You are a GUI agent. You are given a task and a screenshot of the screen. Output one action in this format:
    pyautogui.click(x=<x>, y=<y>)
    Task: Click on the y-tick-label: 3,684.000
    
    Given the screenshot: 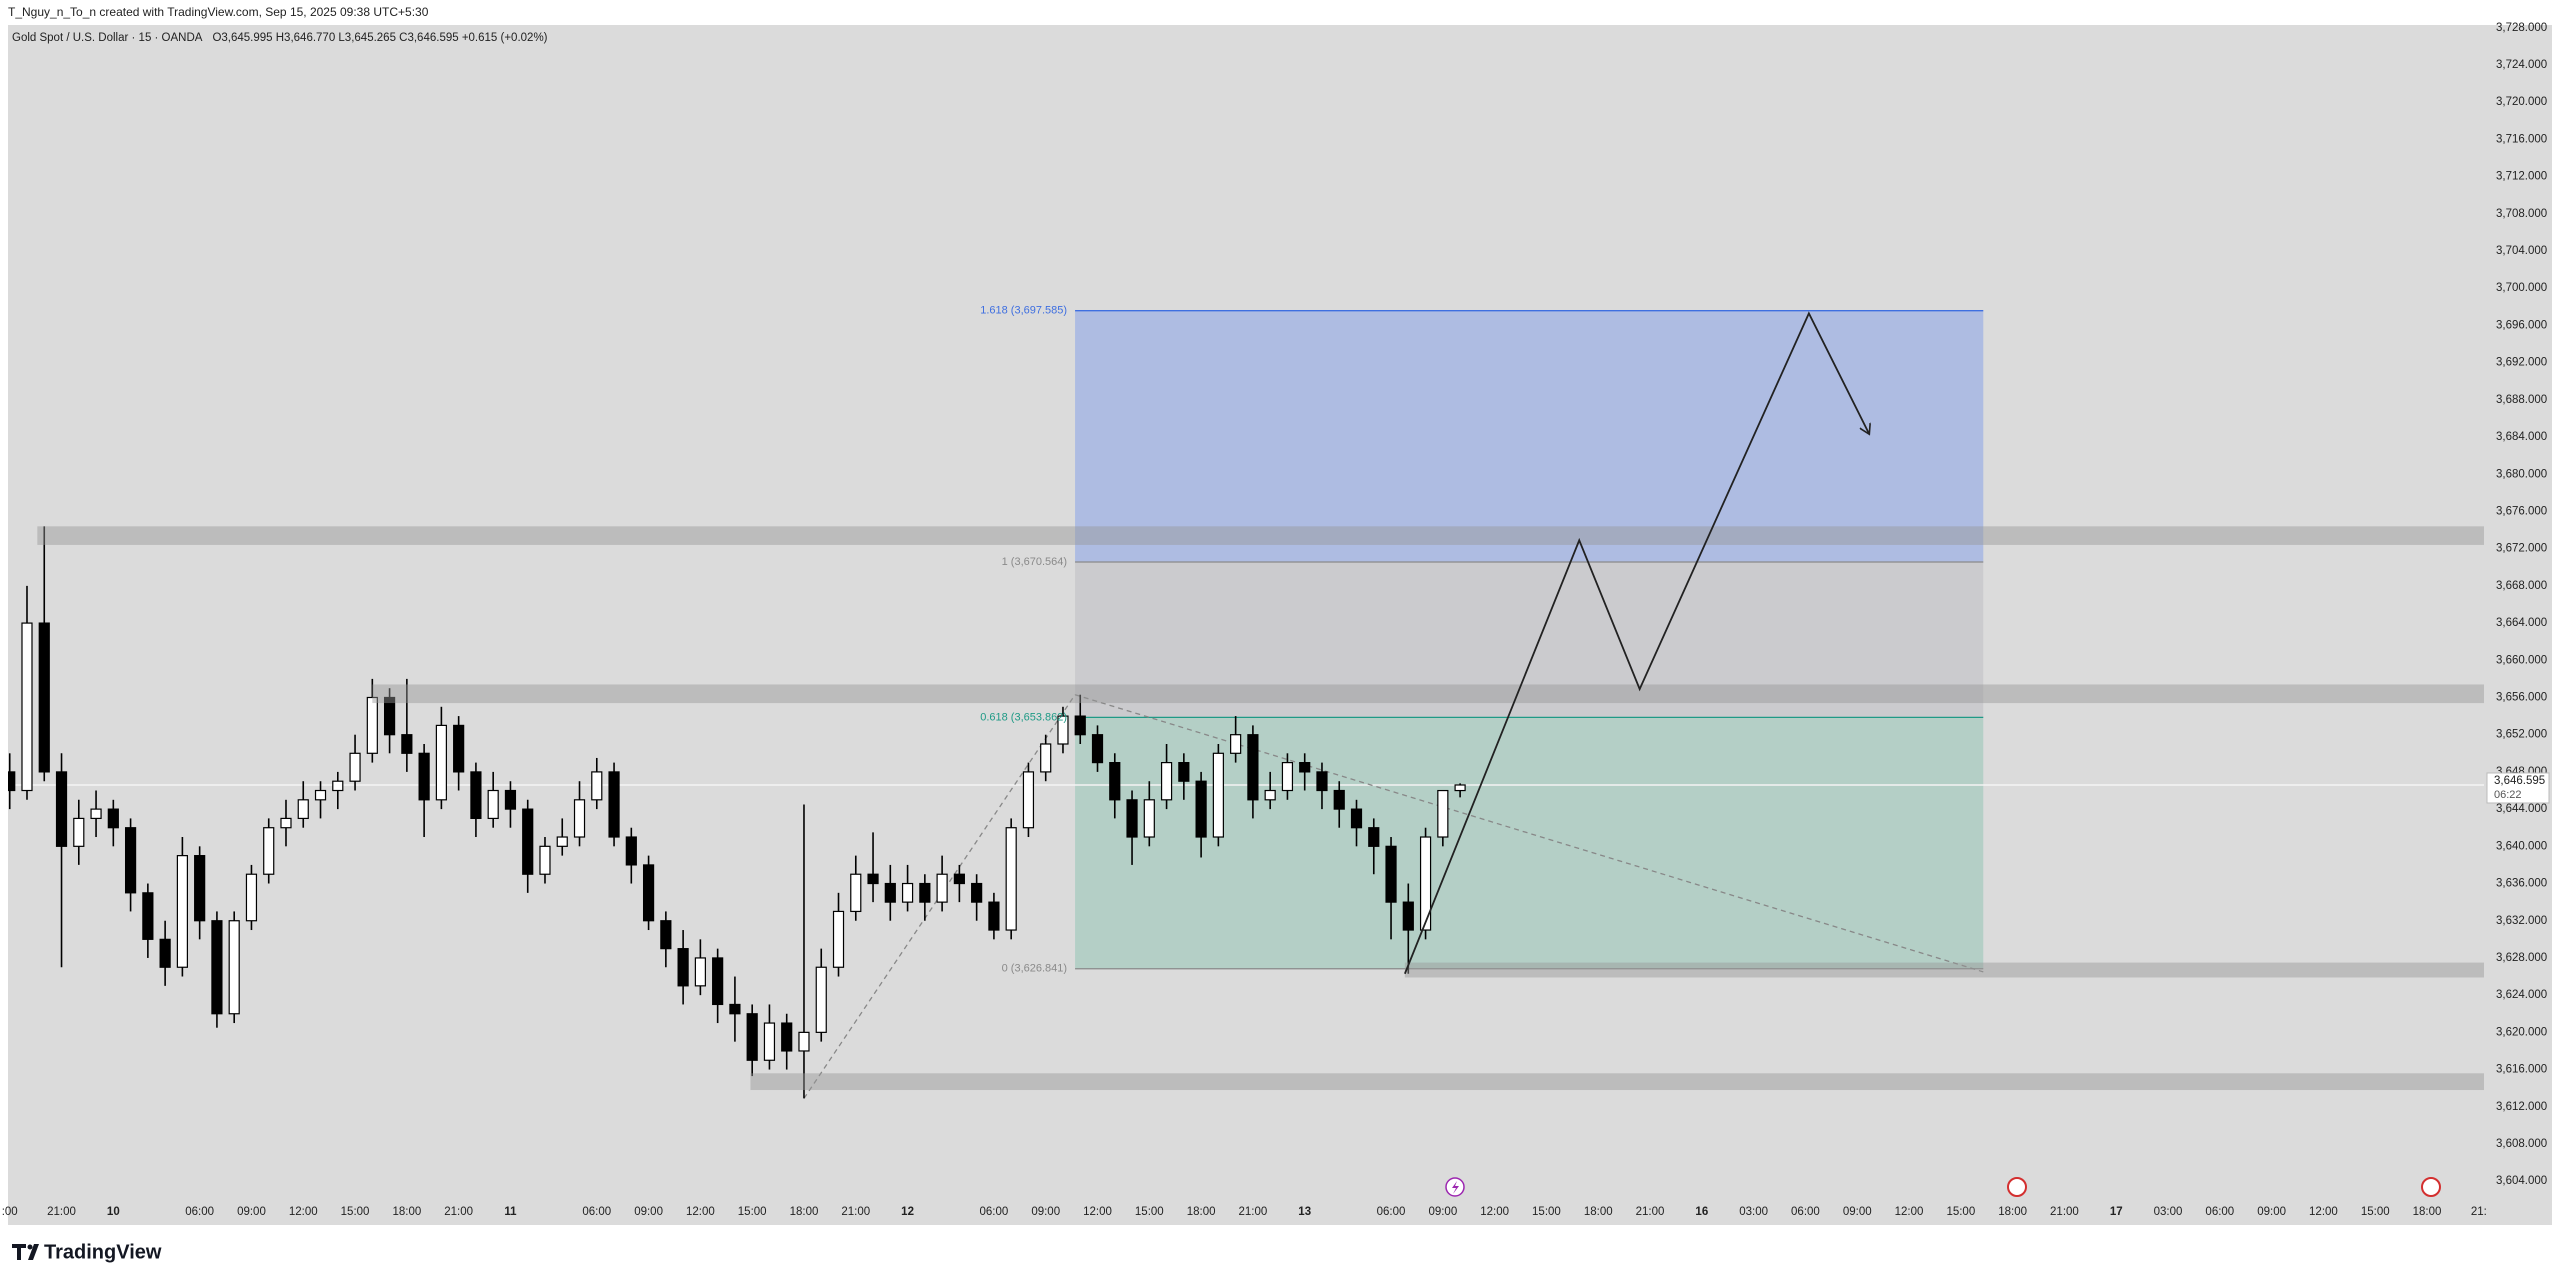 What is the action you would take?
    pyautogui.click(x=2521, y=437)
    